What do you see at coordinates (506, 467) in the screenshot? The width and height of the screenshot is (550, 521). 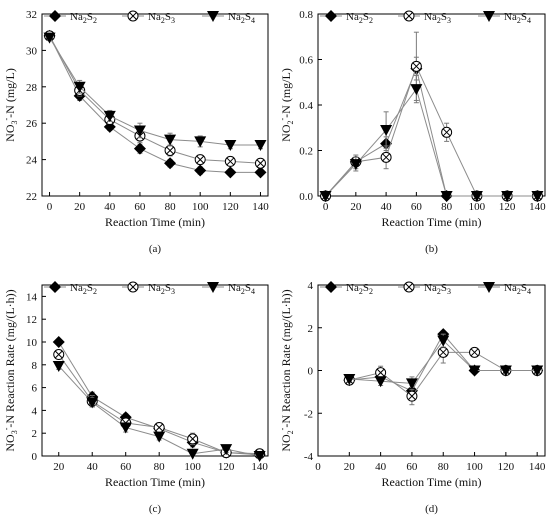 I see `x-tick-label: 120` at bounding box center [506, 467].